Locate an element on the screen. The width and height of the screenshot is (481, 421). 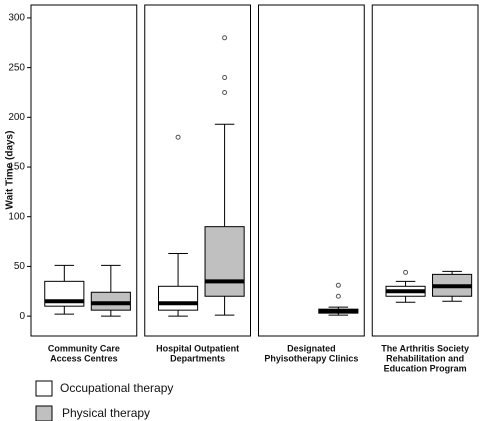
y-tick-label: 250 is located at coordinates (16, 67).